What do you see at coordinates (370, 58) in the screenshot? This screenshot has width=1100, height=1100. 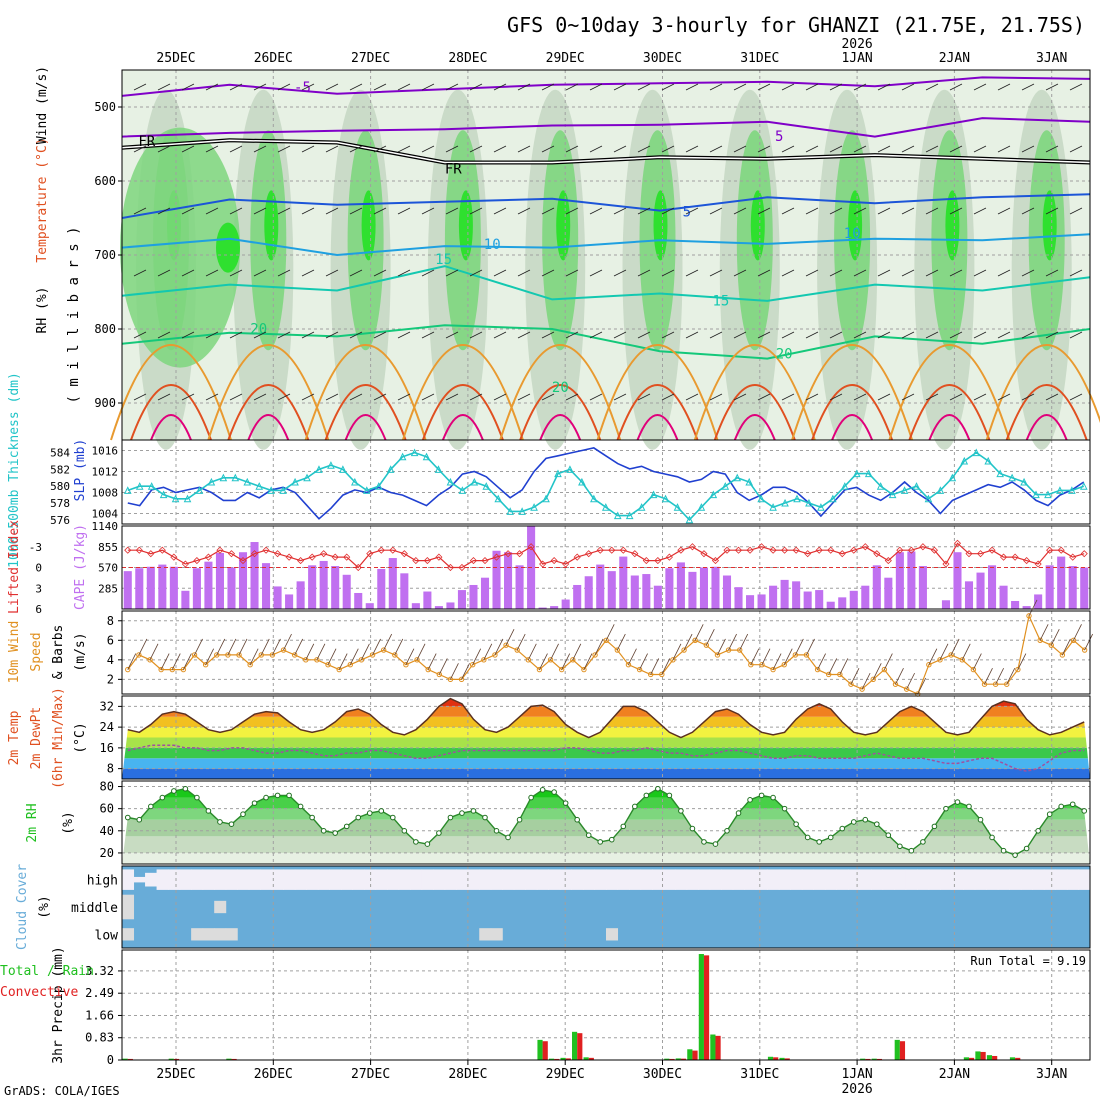 I see `top-date-label: 27DEC` at bounding box center [370, 58].